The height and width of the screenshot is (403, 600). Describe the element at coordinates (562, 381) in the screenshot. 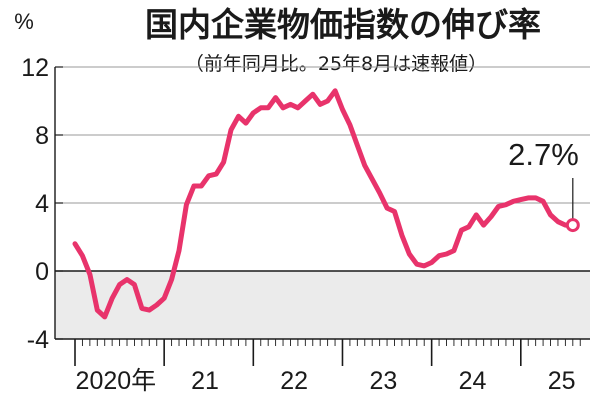

I see `x-year-label: 25` at that location.